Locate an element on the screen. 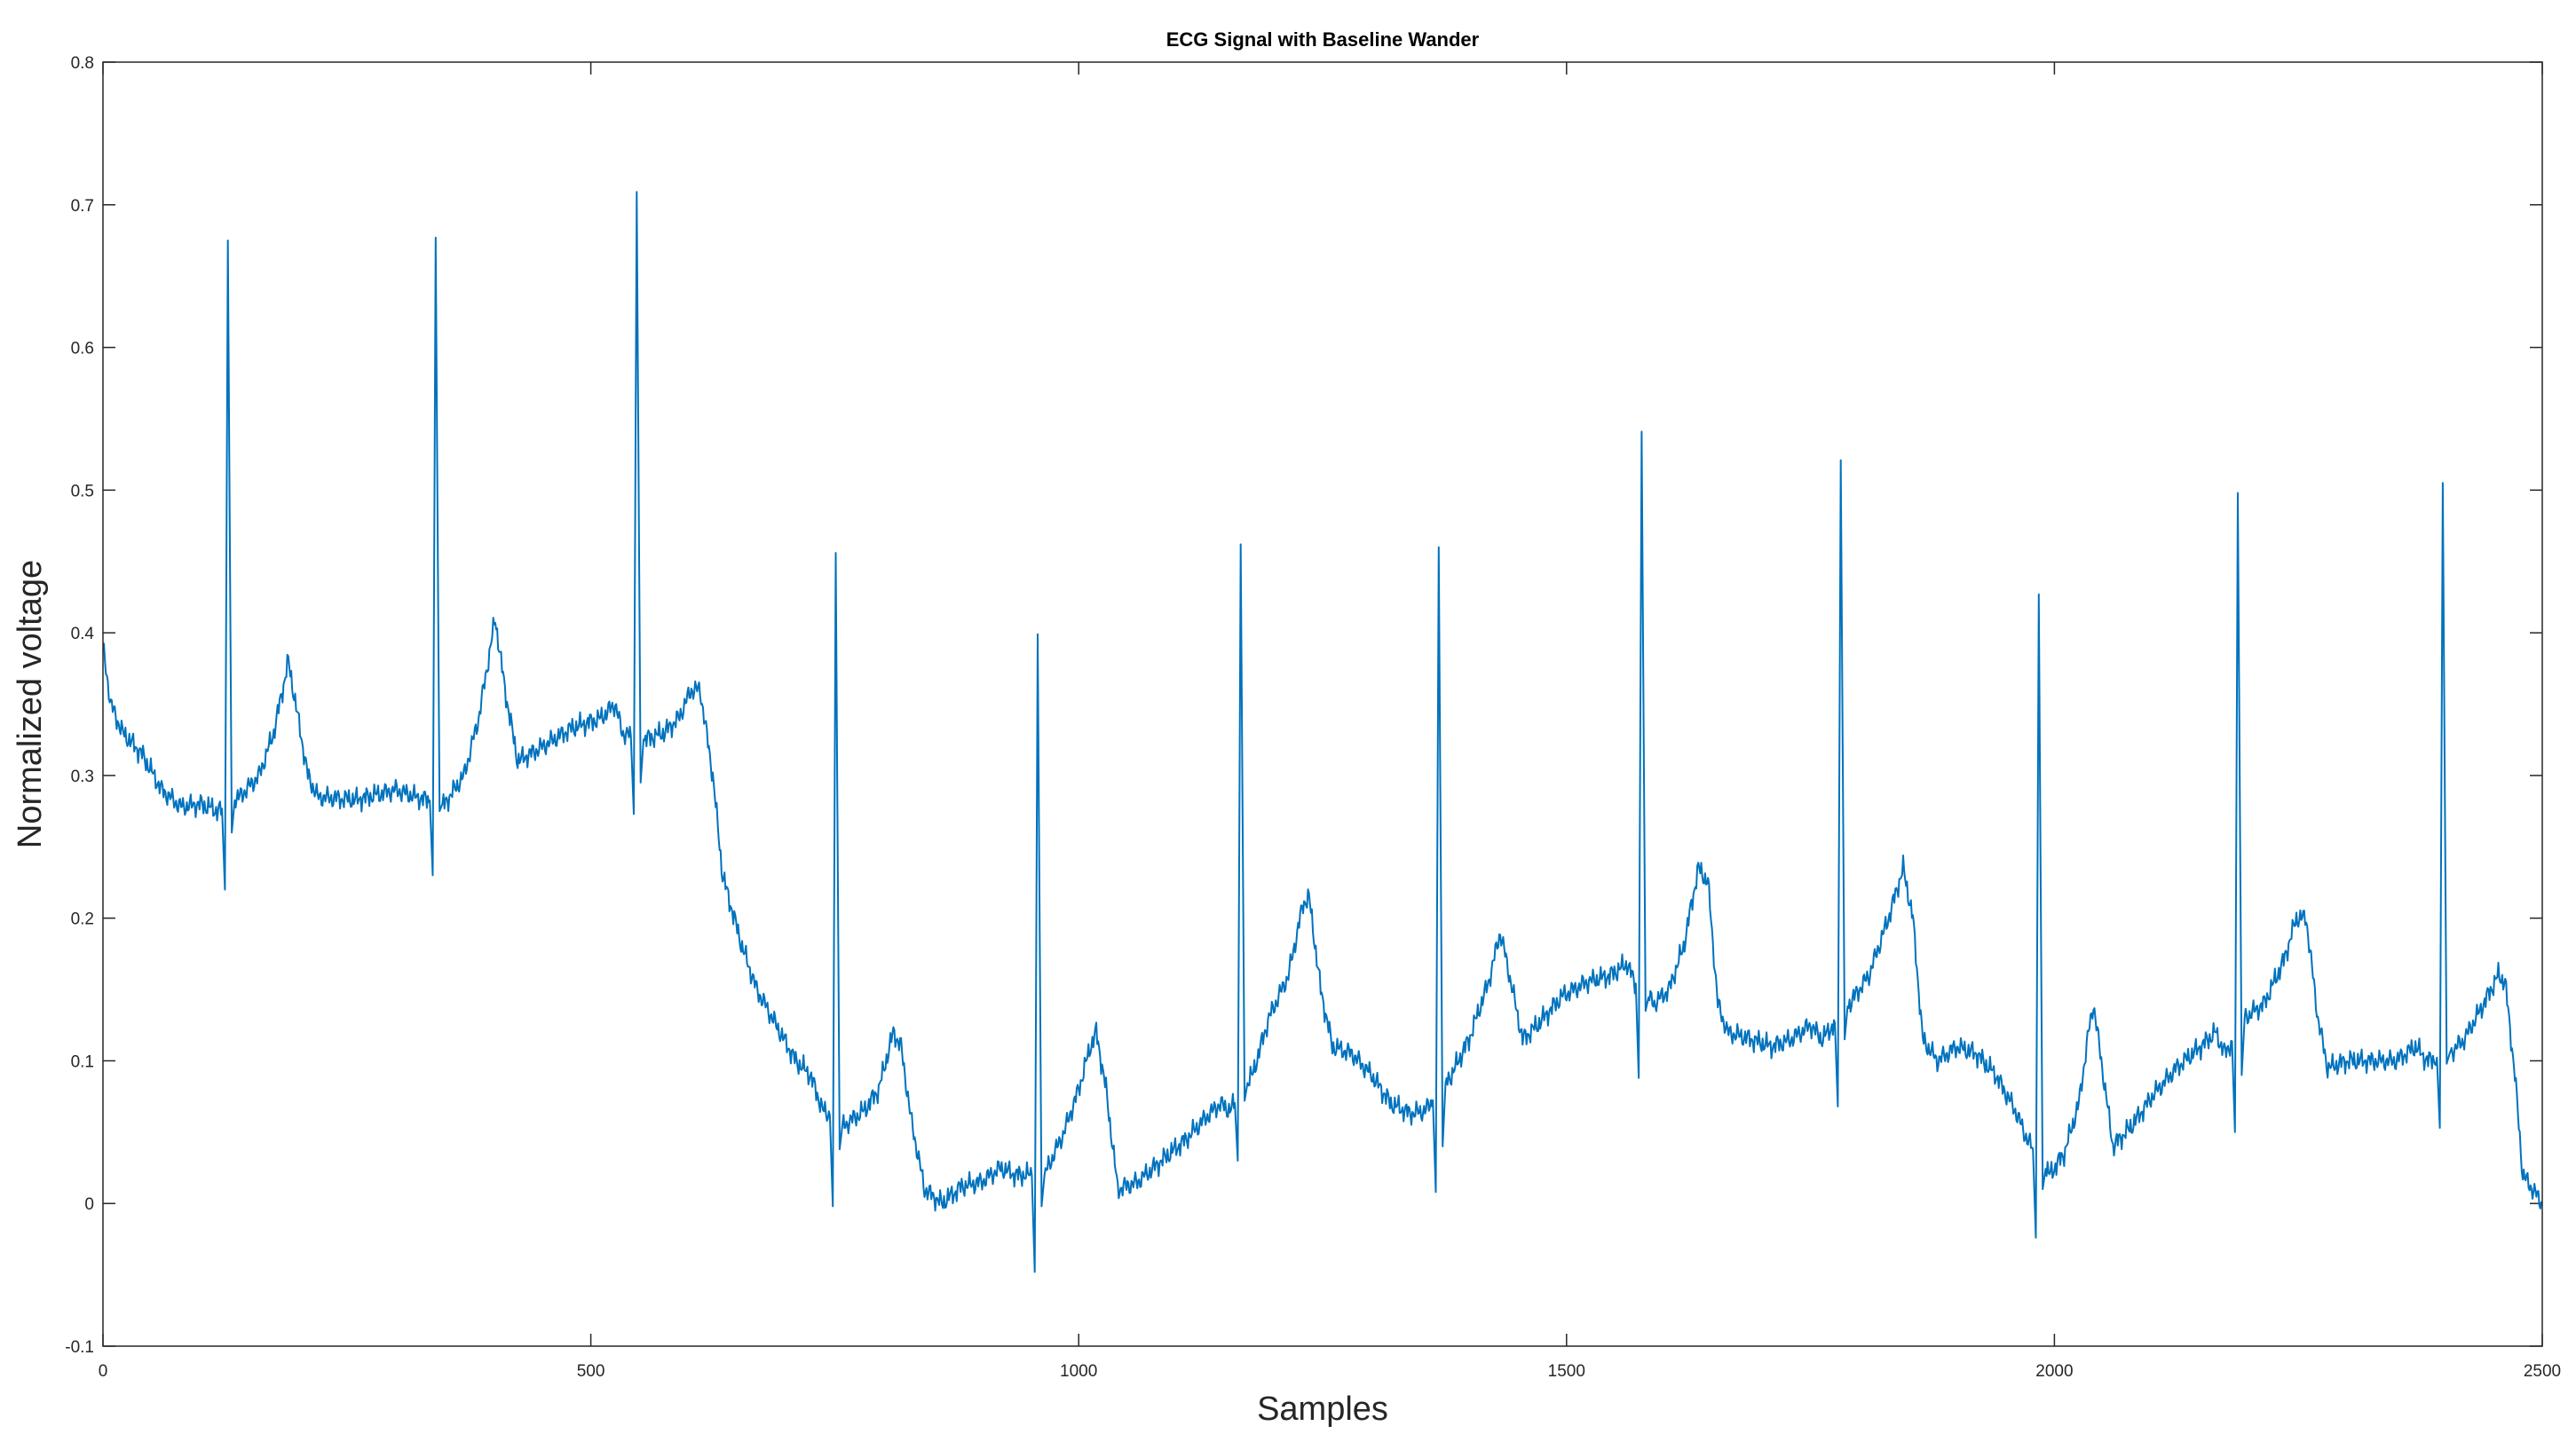  y-tick-label: 0.8 is located at coordinates (82, 63).